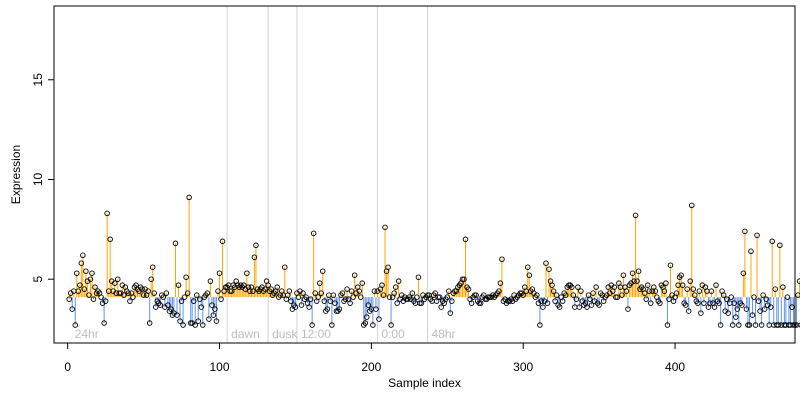 The image size is (800, 400). I want to click on marker-label: dawn, so click(245, 334).